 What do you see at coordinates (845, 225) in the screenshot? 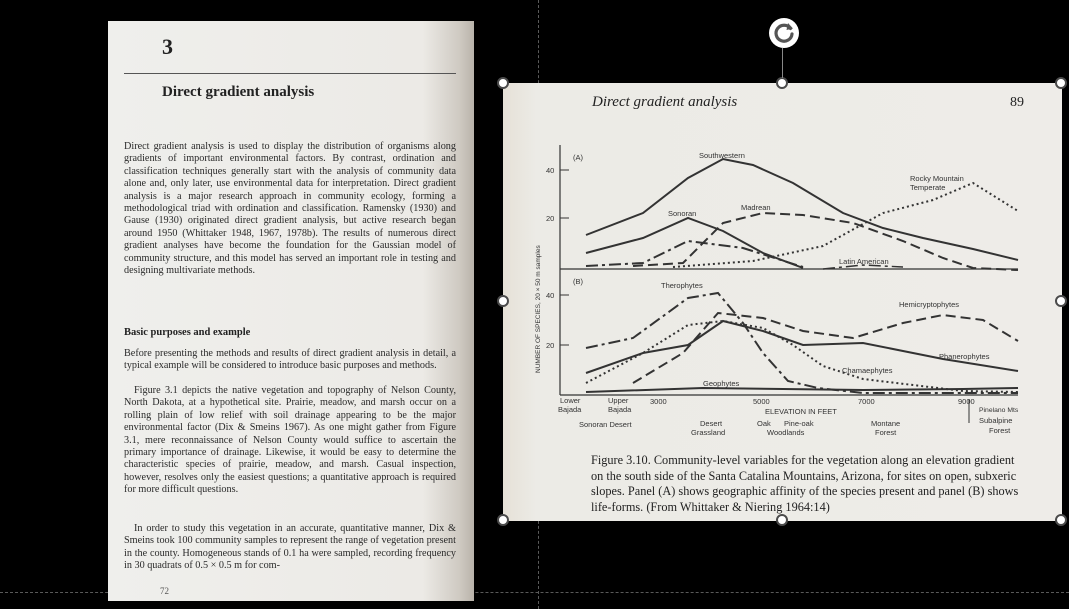
I see `rocky-mountain-curve` at bounding box center [845, 225].